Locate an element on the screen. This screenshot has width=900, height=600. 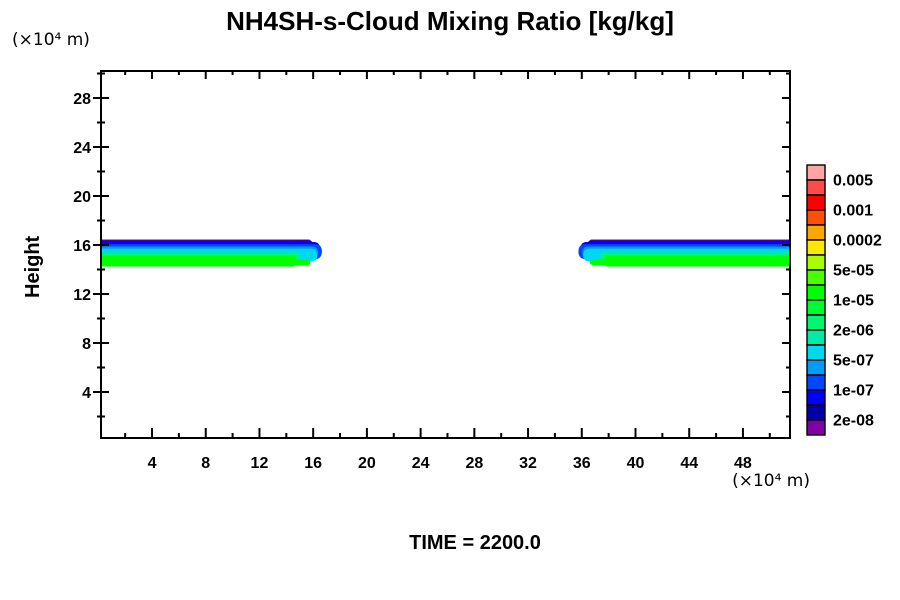
colorbar-label: 0.0002 is located at coordinates (857, 241).